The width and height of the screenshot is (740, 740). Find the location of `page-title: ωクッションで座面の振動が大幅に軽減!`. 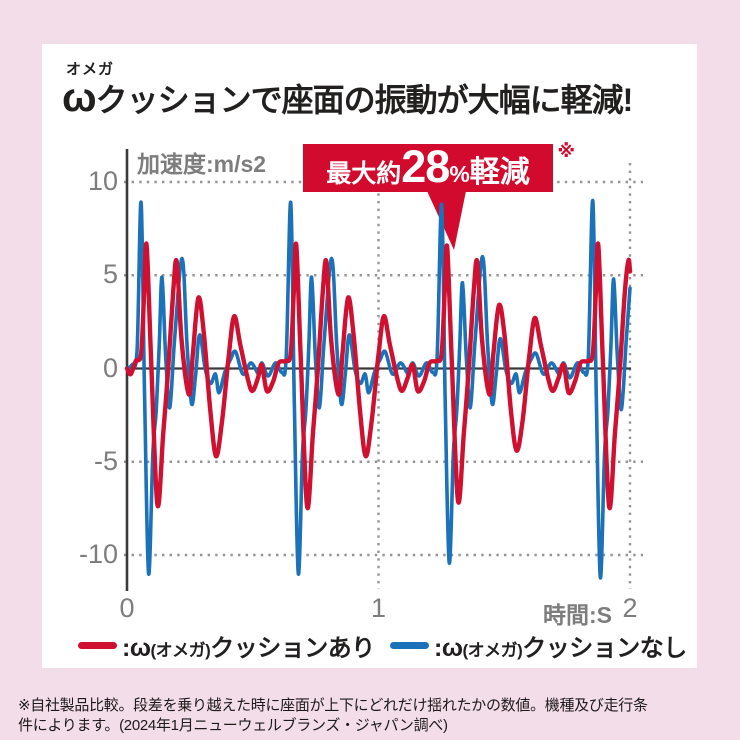

page-title: ωクッションで座面の振動が大幅に軽減! is located at coordinates (348, 97).